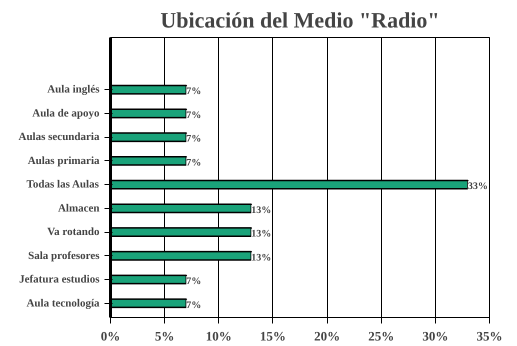 The image size is (517, 346). I want to click on y-tick-label: Aulas primaria, so click(64, 160).